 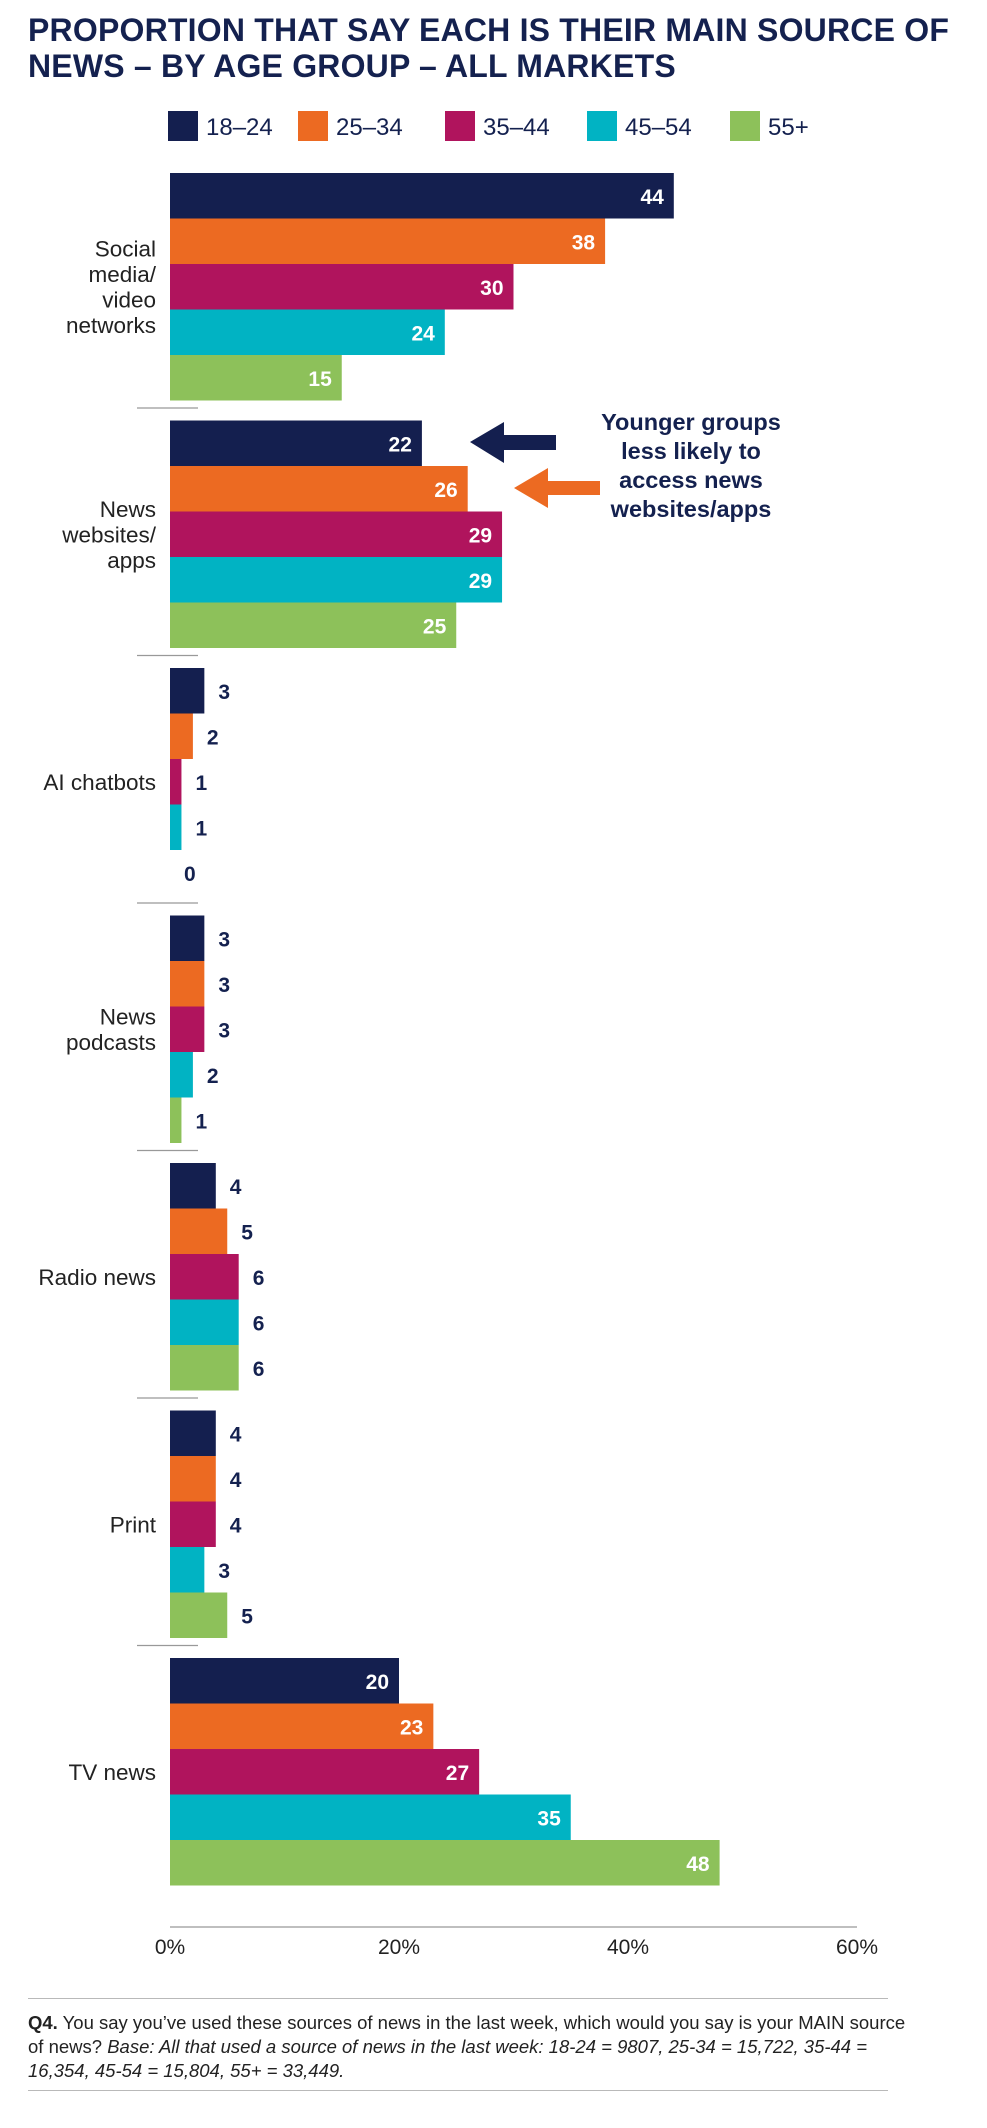 What do you see at coordinates (133, 1524) in the screenshot?
I see `category-label-6-line-1: Print` at bounding box center [133, 1524].